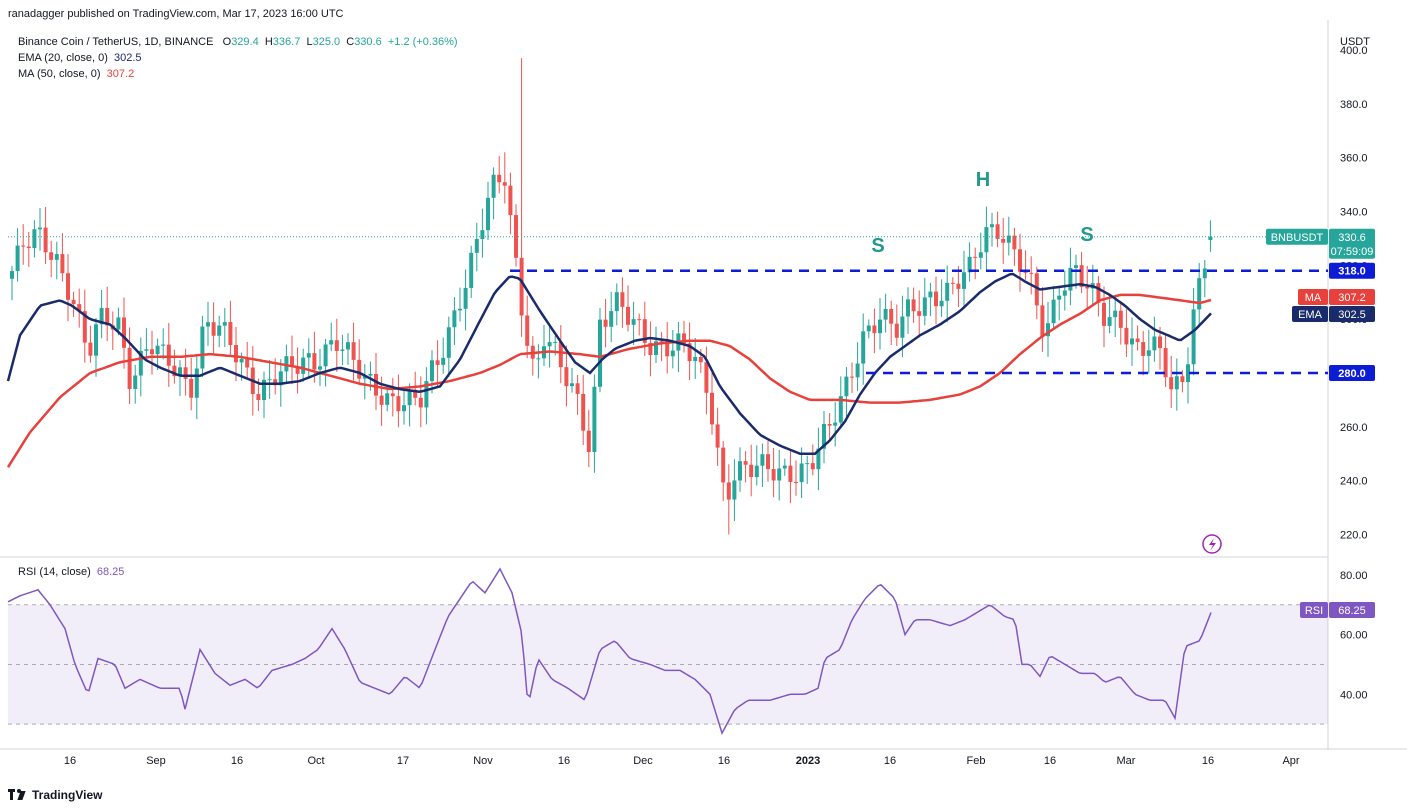 The height and width of the screenshot is (810, 1407). What do you see at coordinates (1354, 51) in the screenshot?
I see `price-tick-label: 400.0` at bounding box center [1354, 51].